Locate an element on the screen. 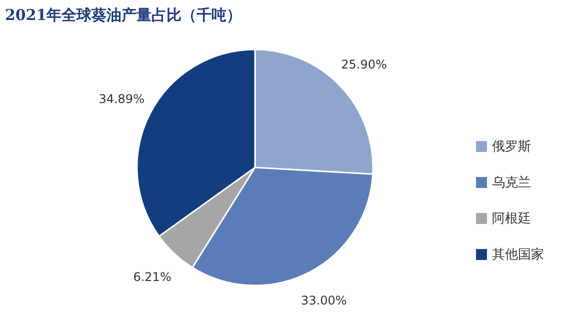 The image size is (569, 331). legend-label: 其他国家 is located at coordinates (518, 254).